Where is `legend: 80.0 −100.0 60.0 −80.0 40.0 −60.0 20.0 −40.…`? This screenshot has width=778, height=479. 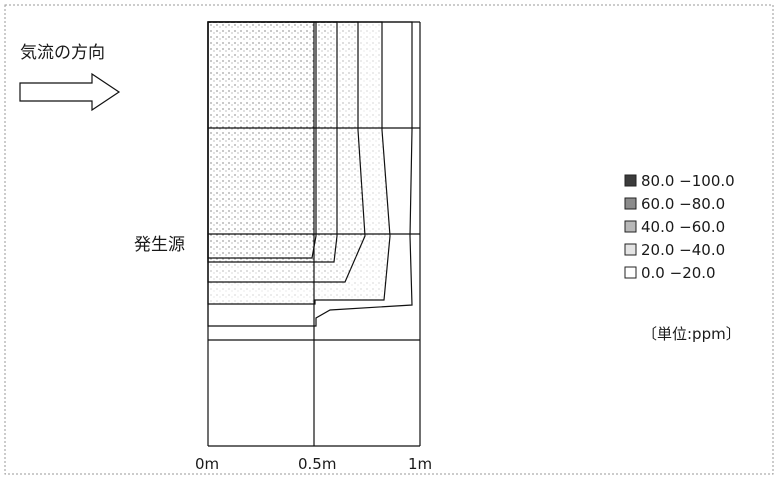
legend: 80.0 −100.0 60.0 −80.0 40.0 −60.0 20.0 −40.… is located at coordinates (679, 227).